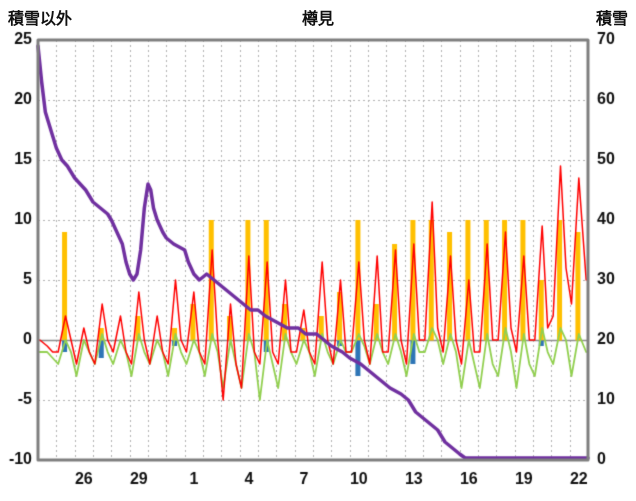 This screenshot has width=636, height=501. What do you see at coordinates (40, 19) in the screenshot?
I see `left-axis-title: 積雪以外` at bounding box center [40, 19].